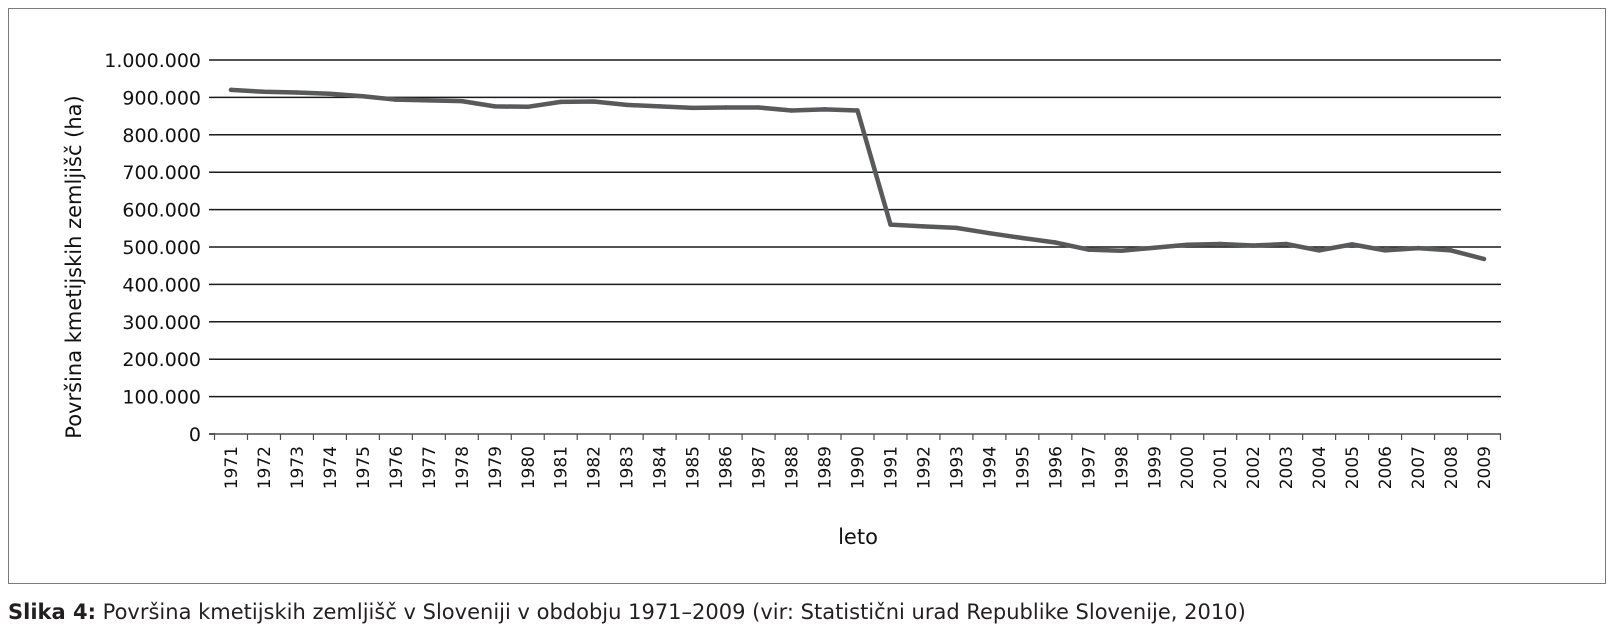 The height and width of the screenshot is (638, 1617). Describe the element at coordinates (990, 467) in the screenshot. I see `x-tick-label: 1994` at that location.